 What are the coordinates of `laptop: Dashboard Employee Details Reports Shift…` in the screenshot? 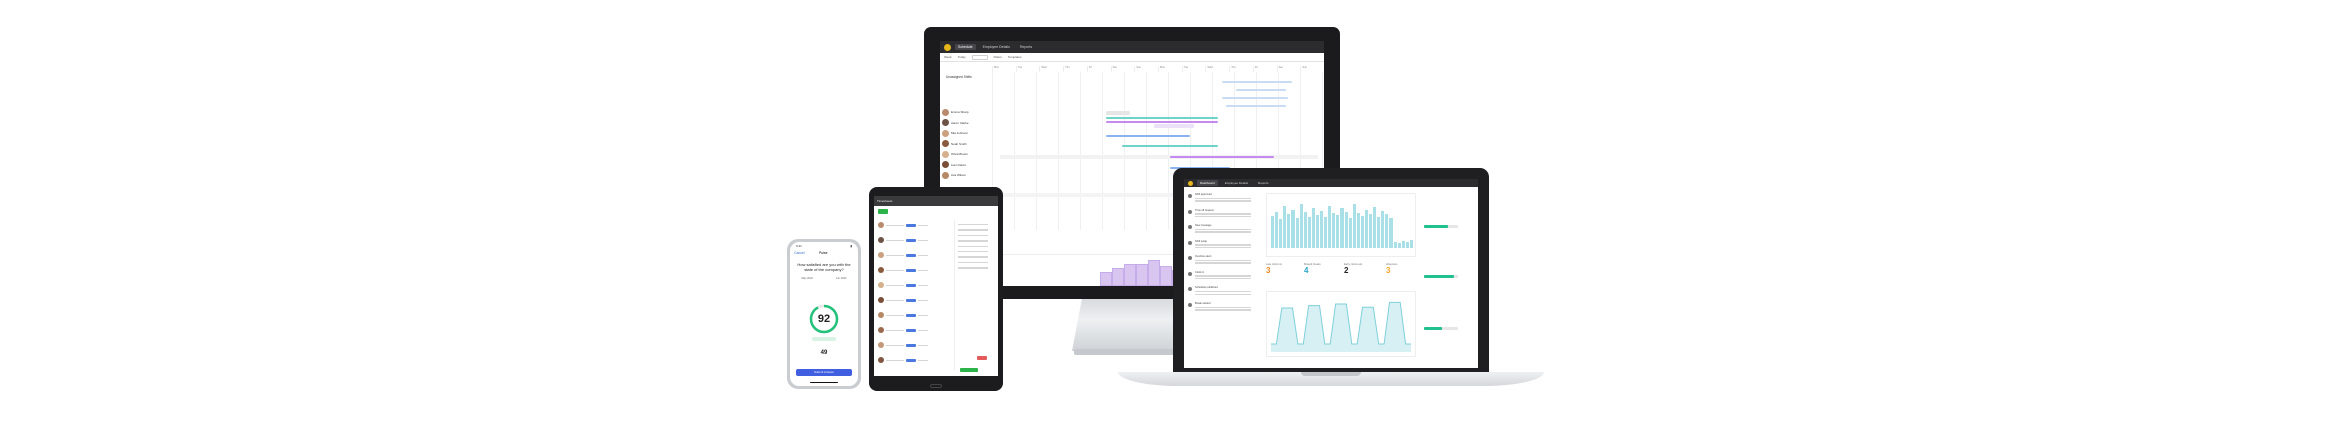 It's located at (1331, 281).